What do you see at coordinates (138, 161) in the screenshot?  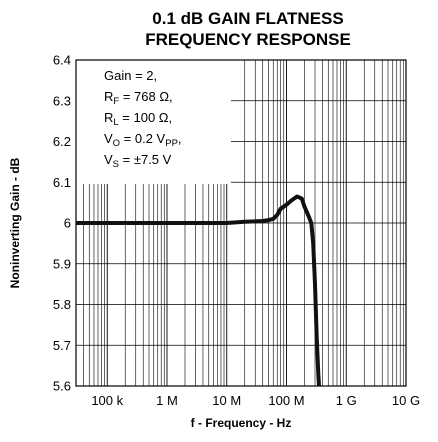 I see `legend-entry: VS = ±7.5 V` at bounding box center [138, 161].